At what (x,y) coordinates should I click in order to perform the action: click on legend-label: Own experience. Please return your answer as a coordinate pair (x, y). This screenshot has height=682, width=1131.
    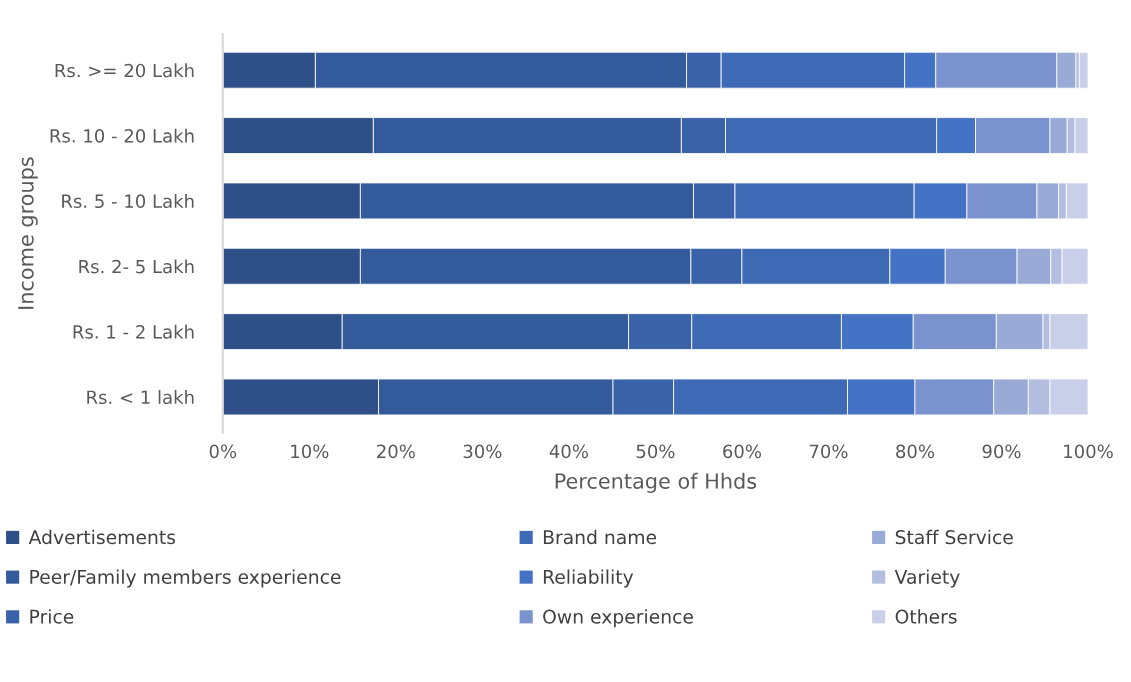
    Looking at the image, I should click on (618, 618).